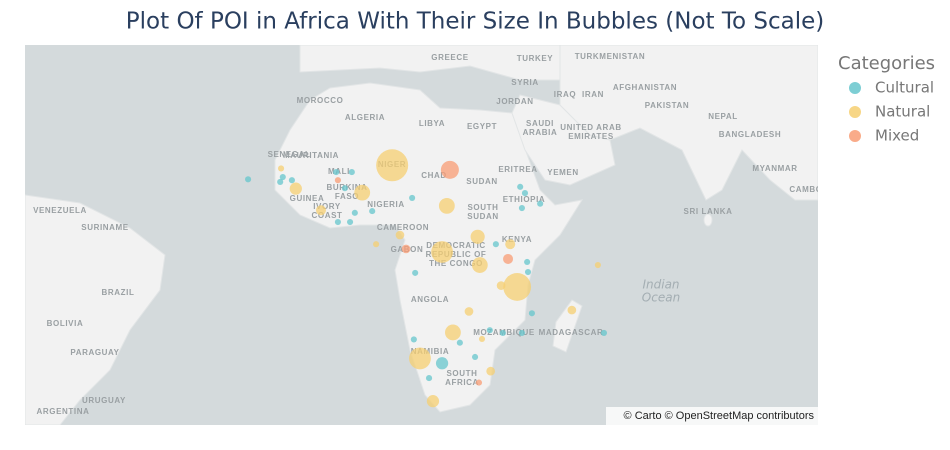  Describe the element at coordinates (661, 298) in the screenshot. I see `ocean-label: Ocean` at that location.